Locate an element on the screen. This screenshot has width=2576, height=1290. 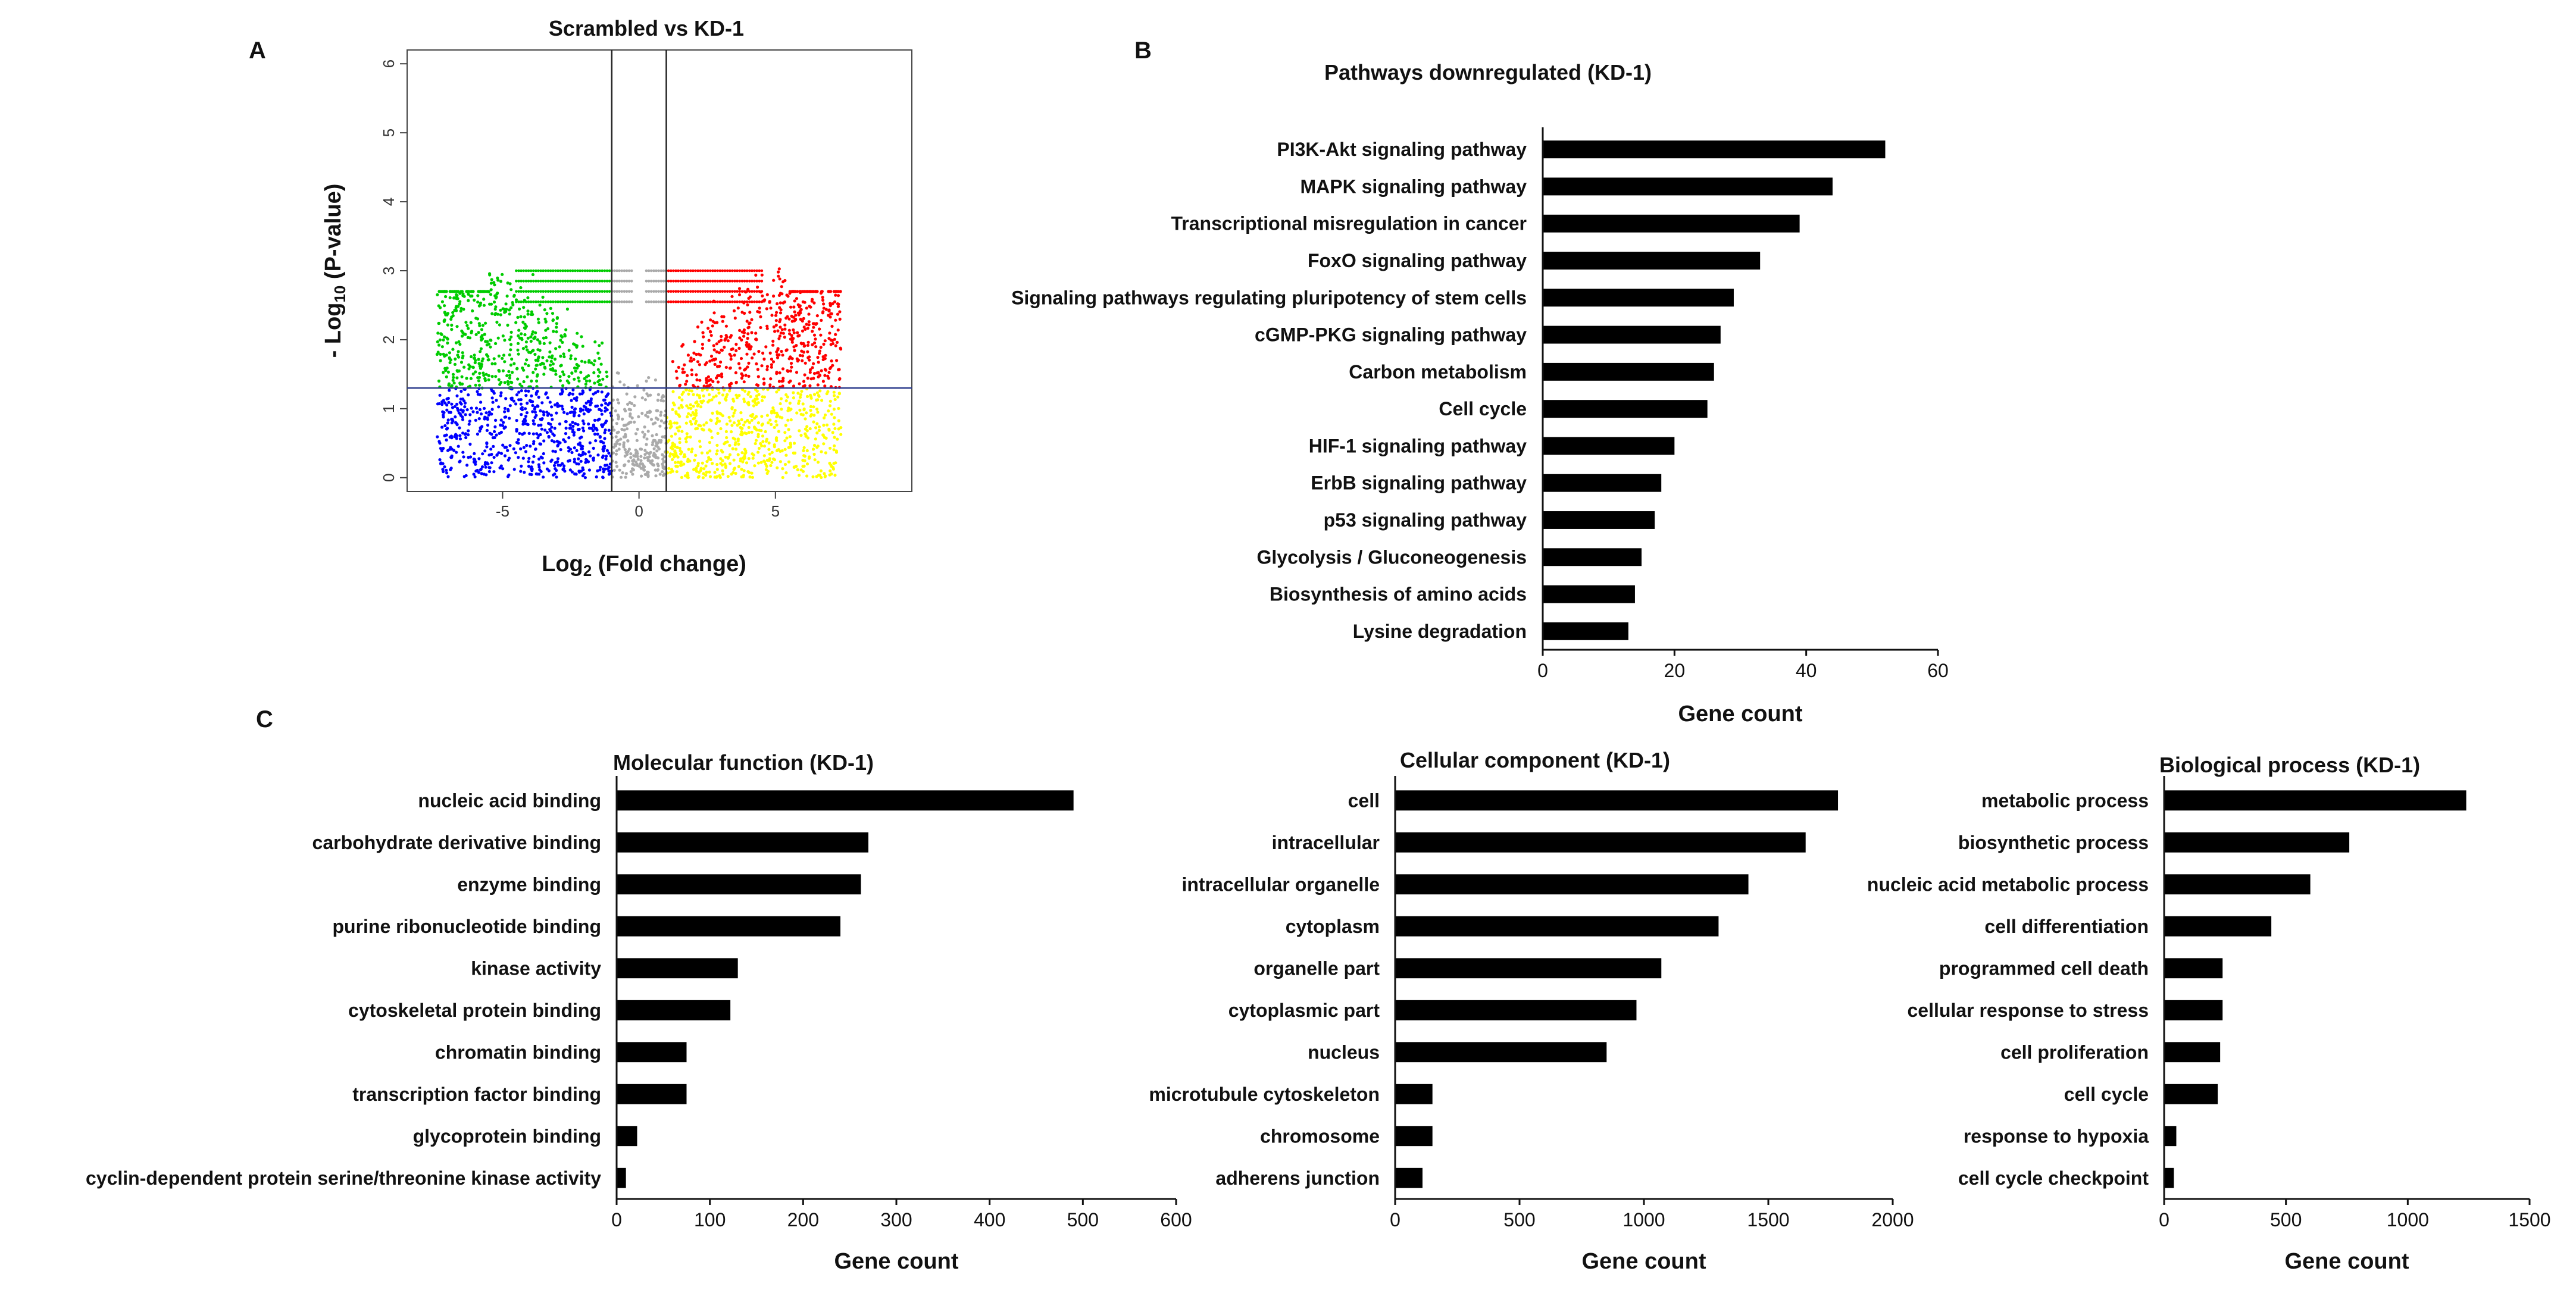
category-label: nucleic acid binding is located at coordinates (509, 800).